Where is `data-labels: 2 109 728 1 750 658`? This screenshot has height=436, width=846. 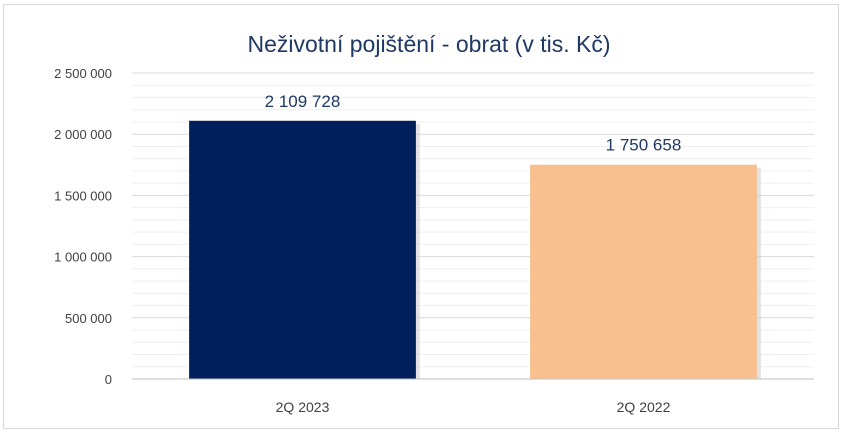
data-labels: 2 109 728 1 750 658 is located at coordinates (473, 123).